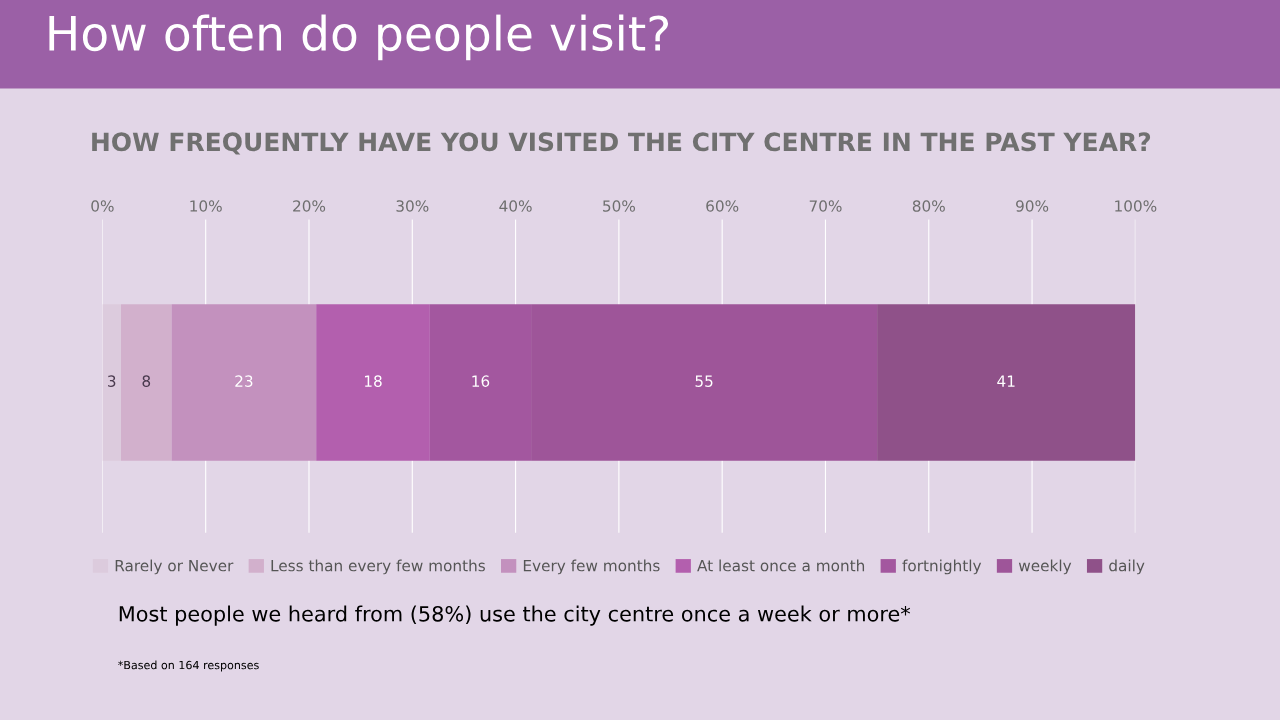  Describe the element at coordinates (825, 206) in the screenshot. I see `x-tick-label: 70%` at that location.